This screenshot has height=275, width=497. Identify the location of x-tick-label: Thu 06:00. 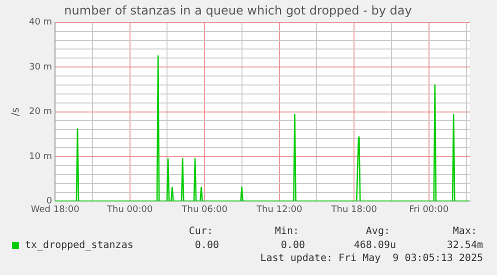
(204, 209).